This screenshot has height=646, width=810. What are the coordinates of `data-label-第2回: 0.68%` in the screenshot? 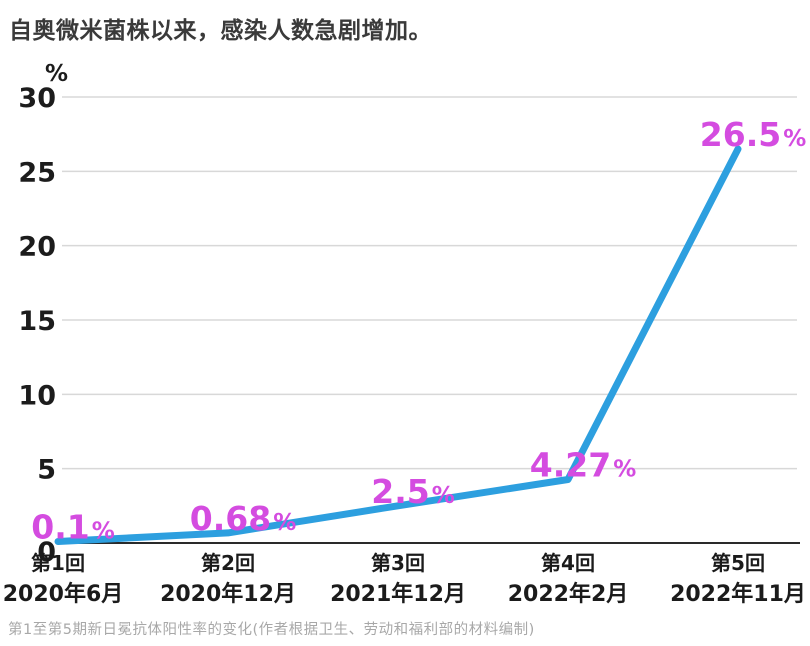 It's located at (243, 518).